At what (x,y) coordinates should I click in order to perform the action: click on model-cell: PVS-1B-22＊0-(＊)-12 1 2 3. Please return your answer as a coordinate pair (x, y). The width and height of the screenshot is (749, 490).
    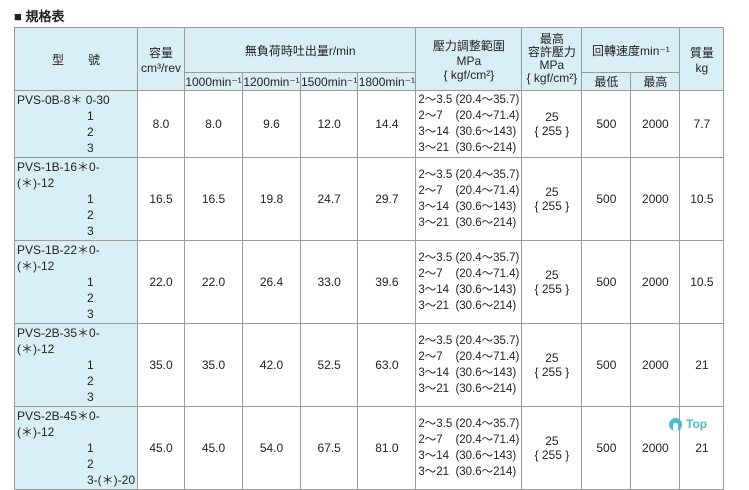
    Looking at the image, I should click on (76, 282).